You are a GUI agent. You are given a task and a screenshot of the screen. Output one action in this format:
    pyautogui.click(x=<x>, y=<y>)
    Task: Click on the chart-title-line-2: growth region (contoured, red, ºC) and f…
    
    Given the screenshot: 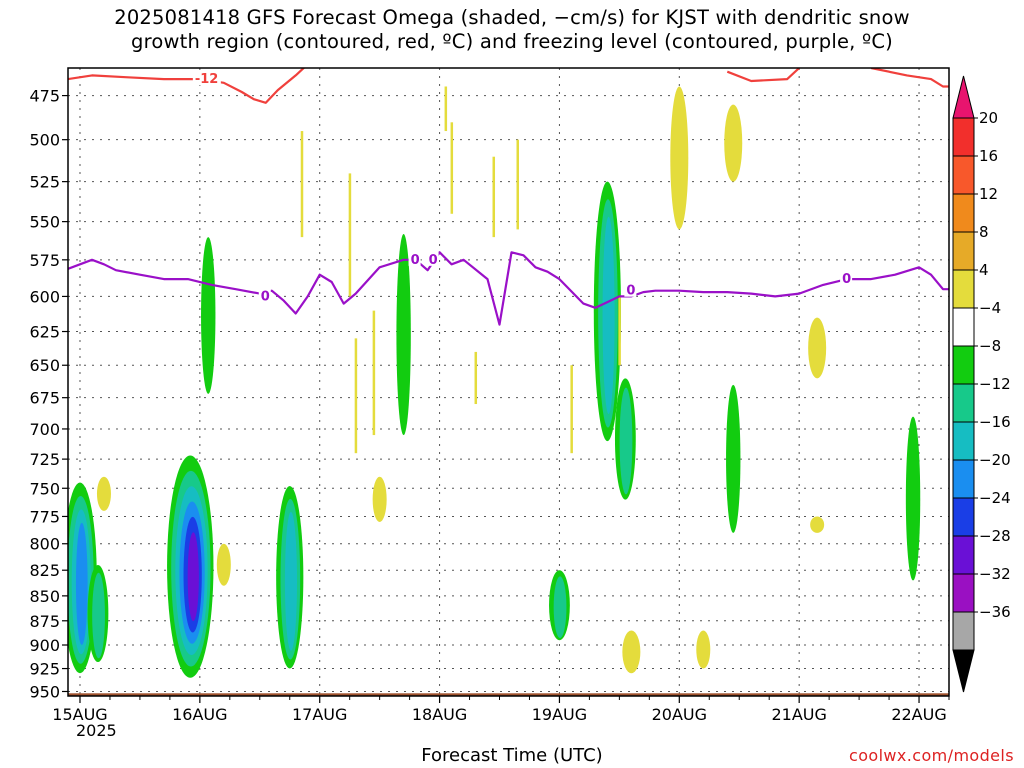 What is the action you would take?
    pyautogui.click(x=512, y=41)
    